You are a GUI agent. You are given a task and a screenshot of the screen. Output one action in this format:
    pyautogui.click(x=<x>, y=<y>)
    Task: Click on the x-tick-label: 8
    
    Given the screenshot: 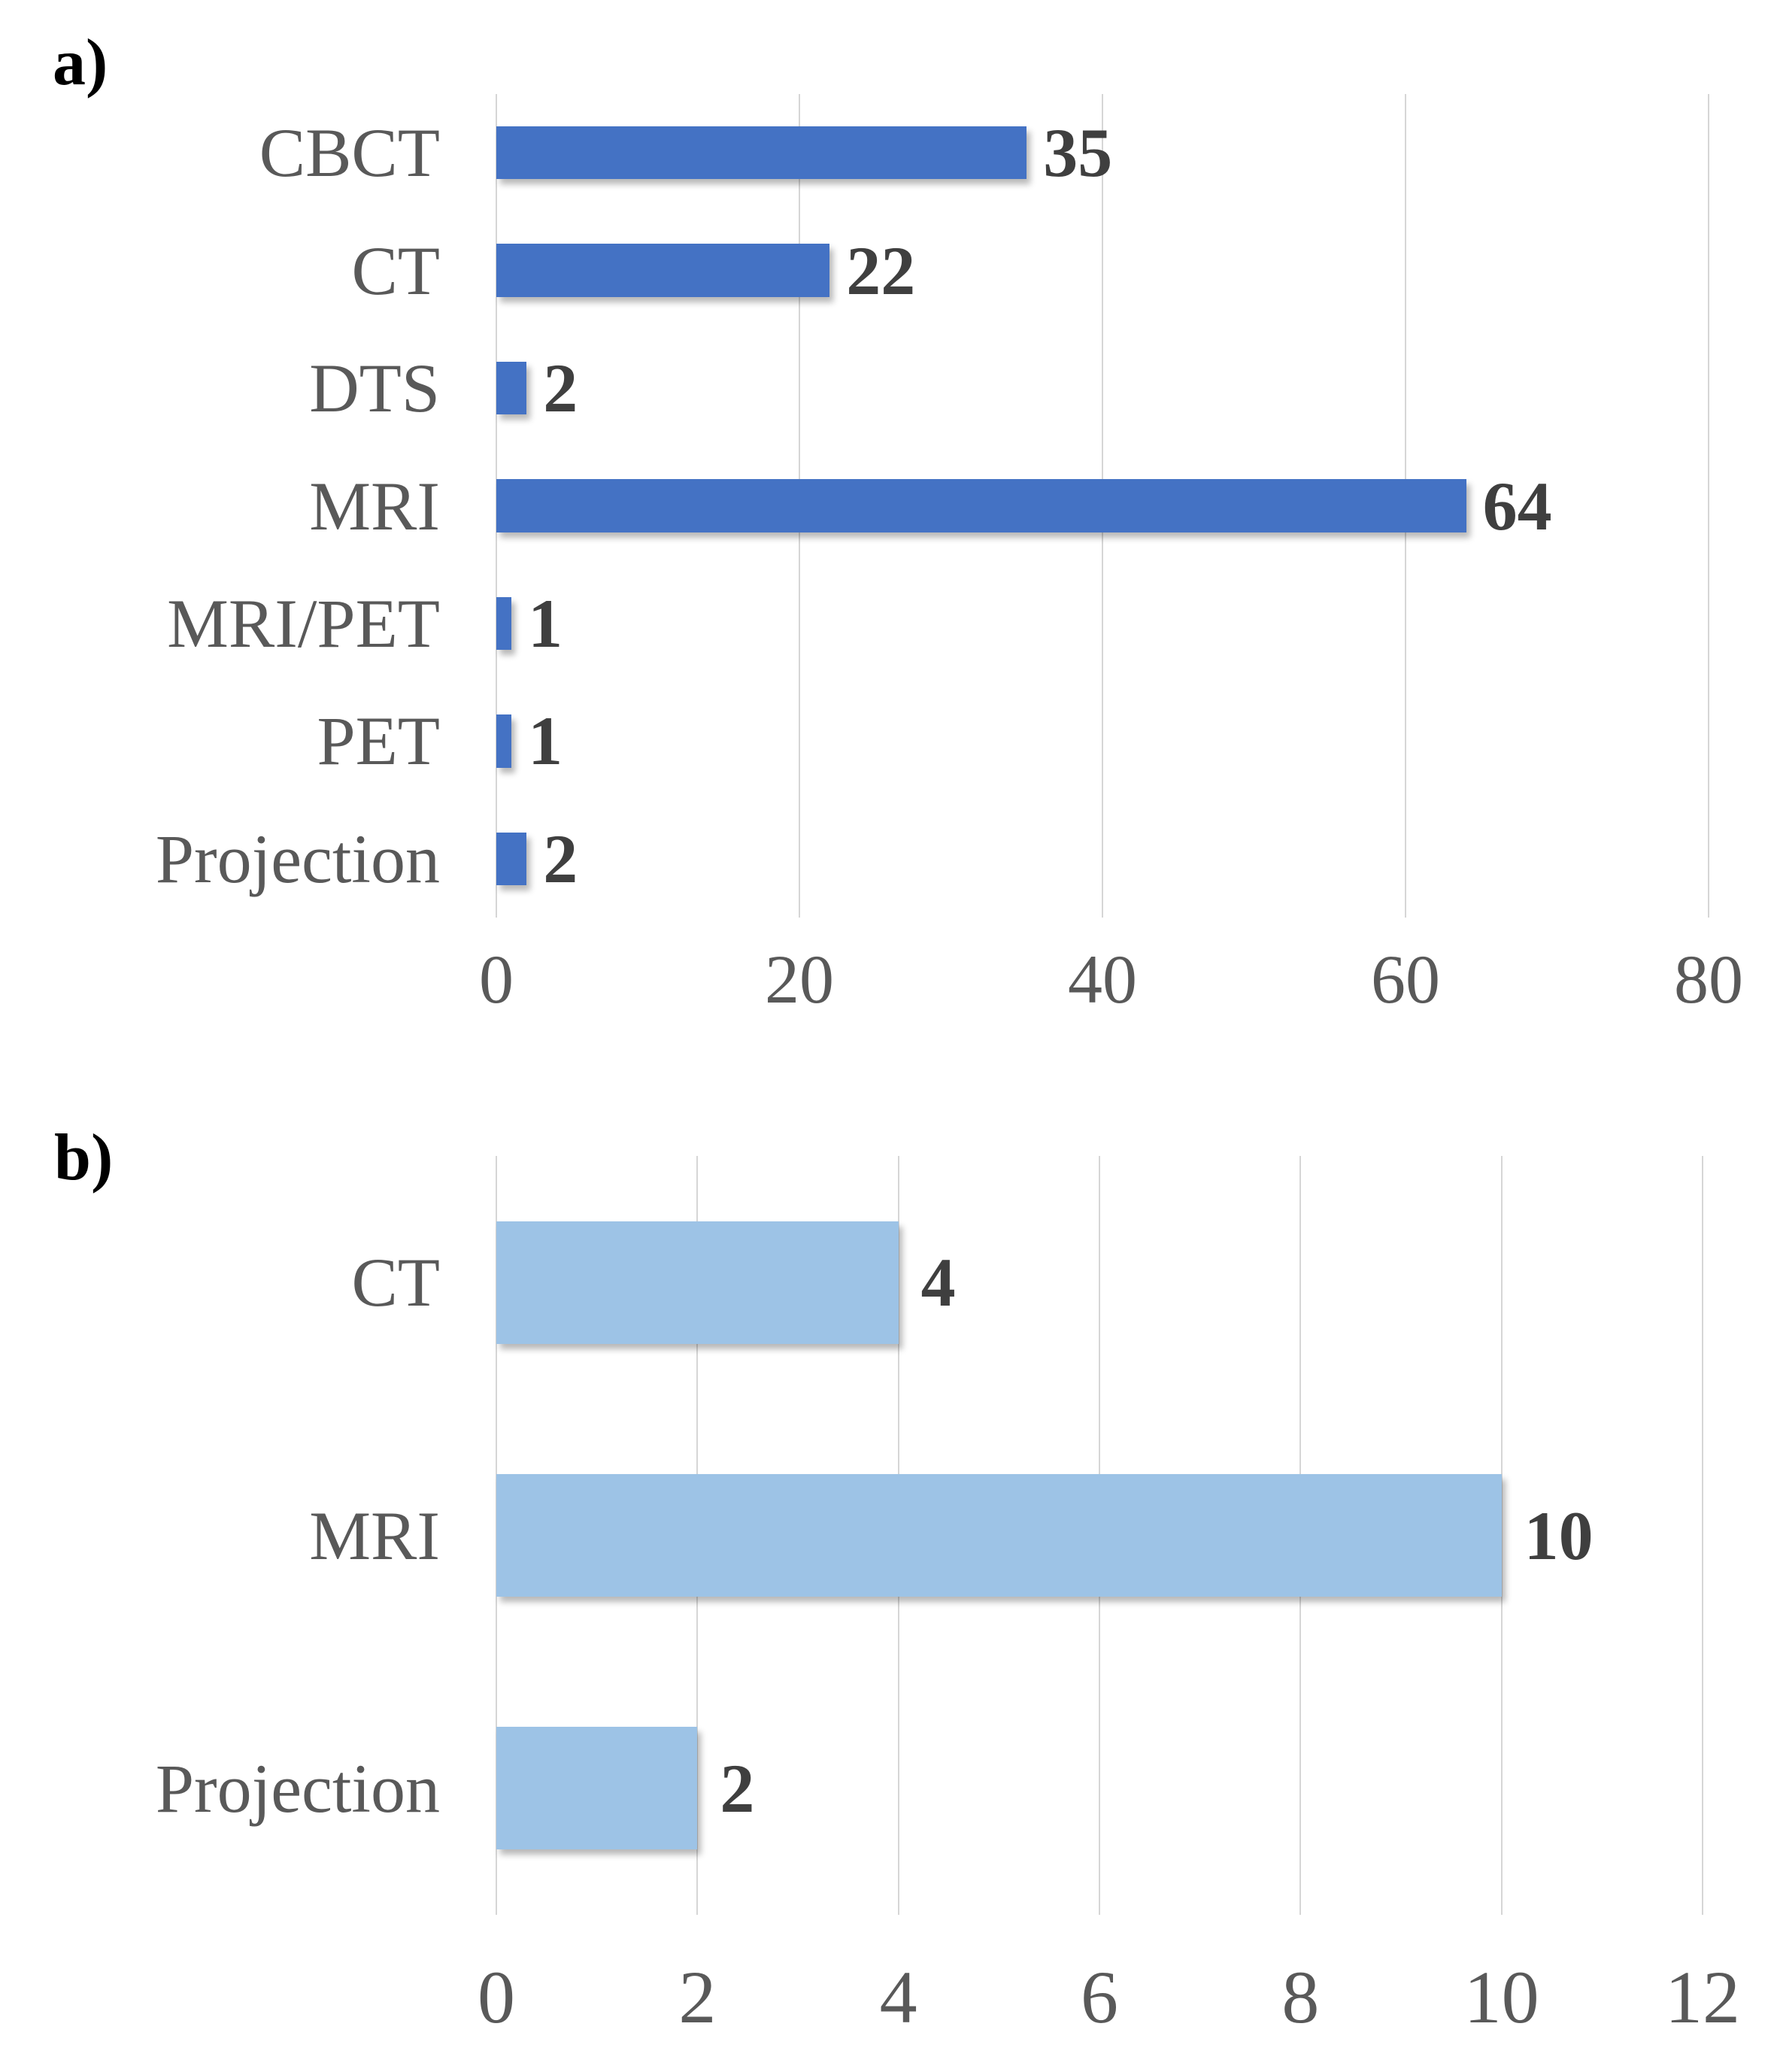 What is the action you would take?
    pyautogui.click(x=1300, y=1997)
    